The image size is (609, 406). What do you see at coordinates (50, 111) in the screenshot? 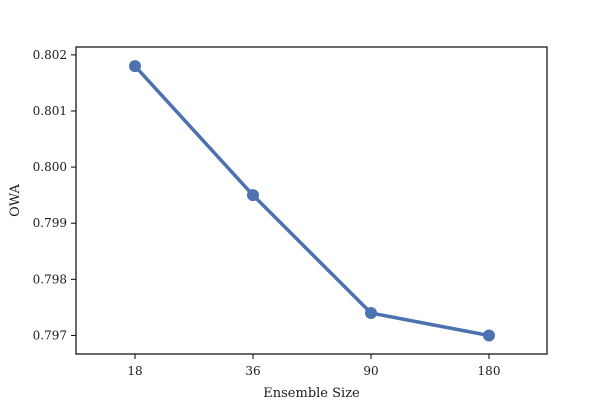
I see `y-tick-label: 0.801` at bounding box center [50, 111].